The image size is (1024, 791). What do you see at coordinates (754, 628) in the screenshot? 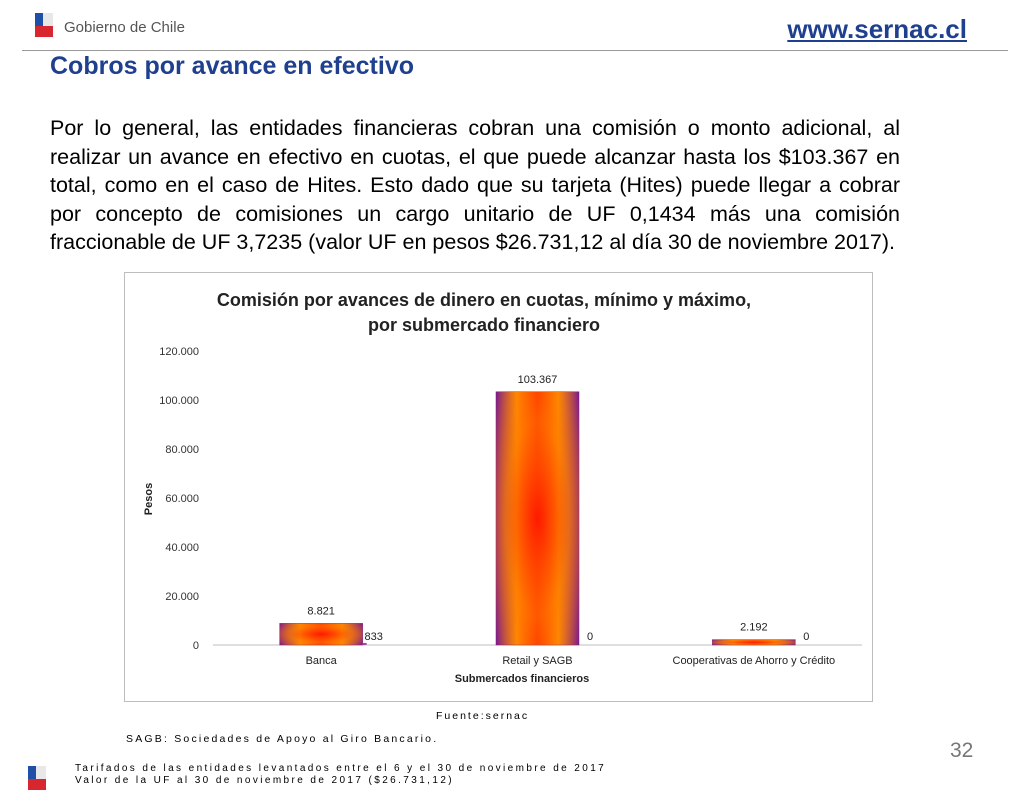
I see `data-label-max: 2.192` at bounding box center [754, 628].